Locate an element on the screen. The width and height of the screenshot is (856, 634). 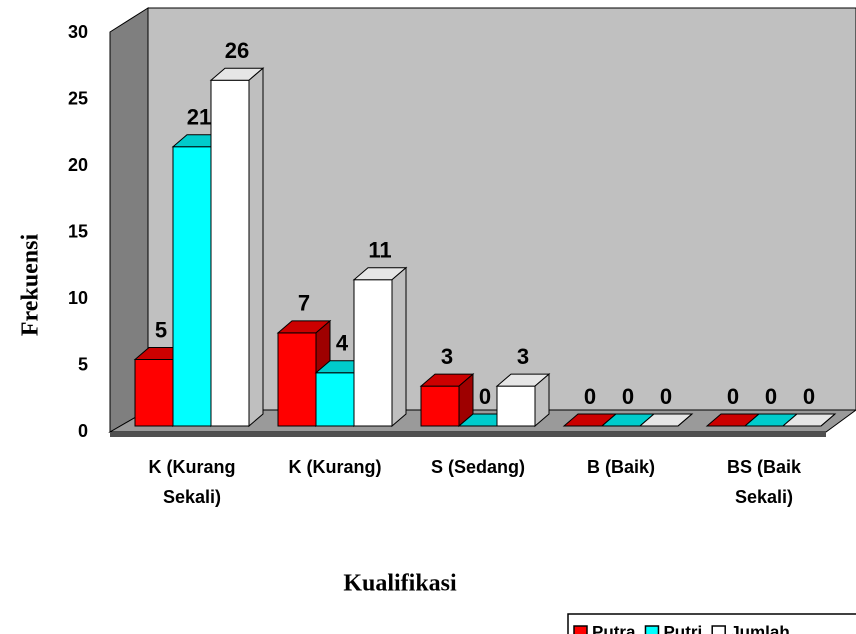
data-label: 21 is located at coordinates (199, 117).